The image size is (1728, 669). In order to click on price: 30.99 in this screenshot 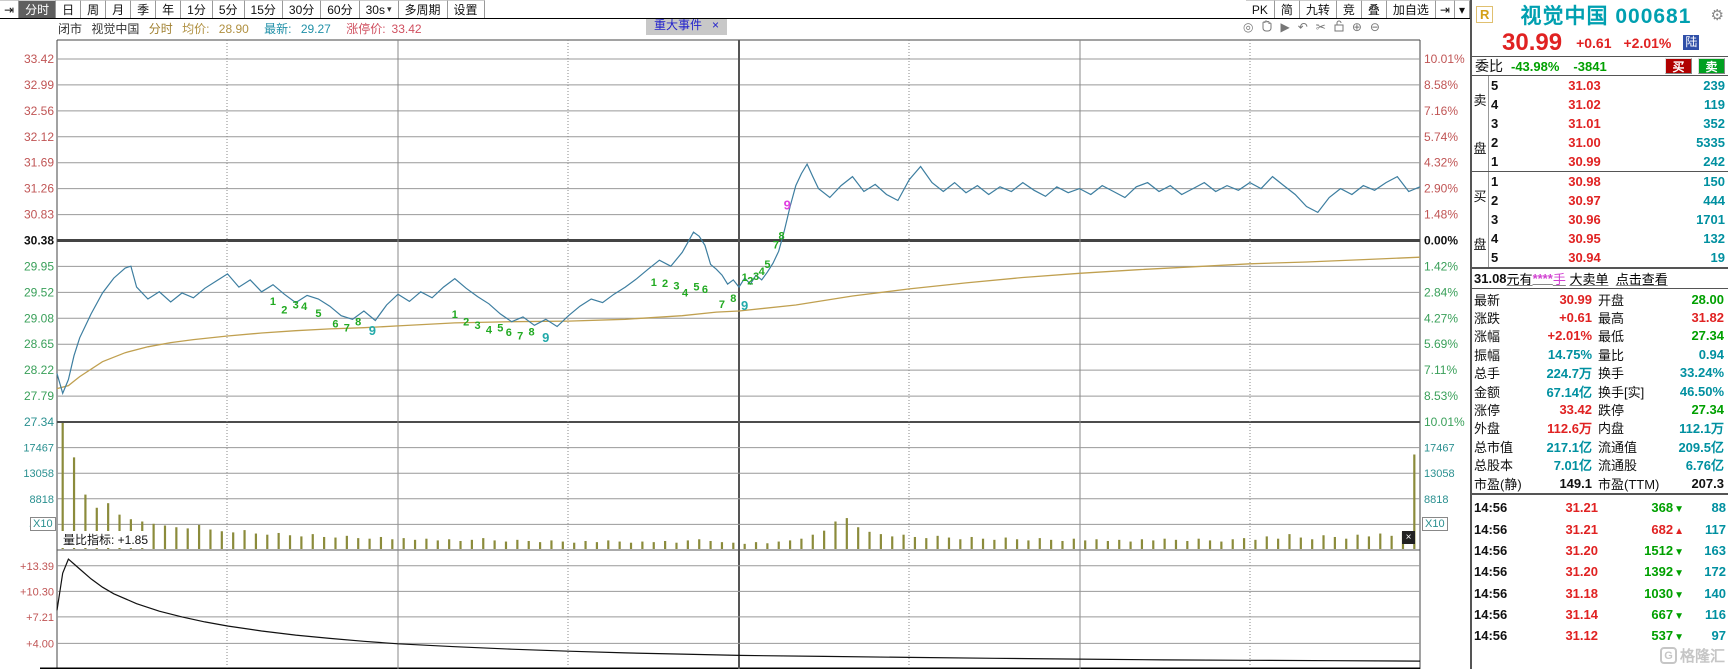, I will do `click(1584, 161)`.